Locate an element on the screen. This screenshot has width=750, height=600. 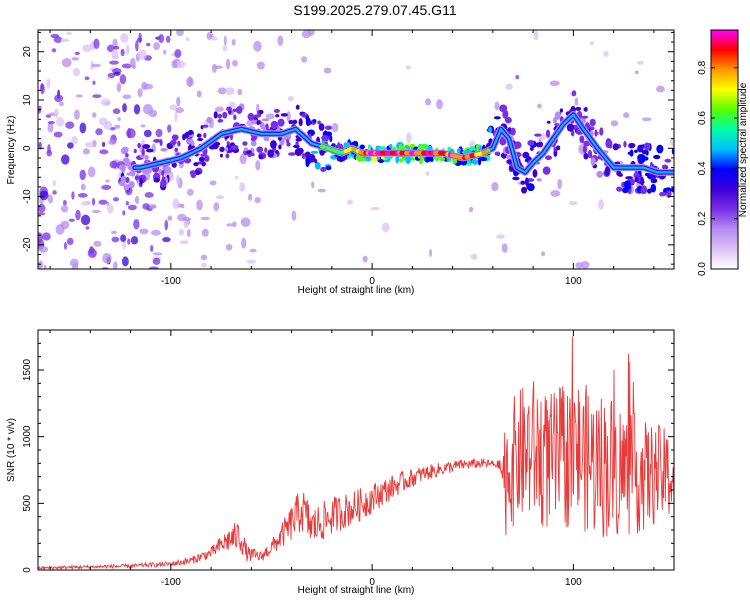
spectrogram-x-tick-label: 0 is located at coordinates (372, 281).